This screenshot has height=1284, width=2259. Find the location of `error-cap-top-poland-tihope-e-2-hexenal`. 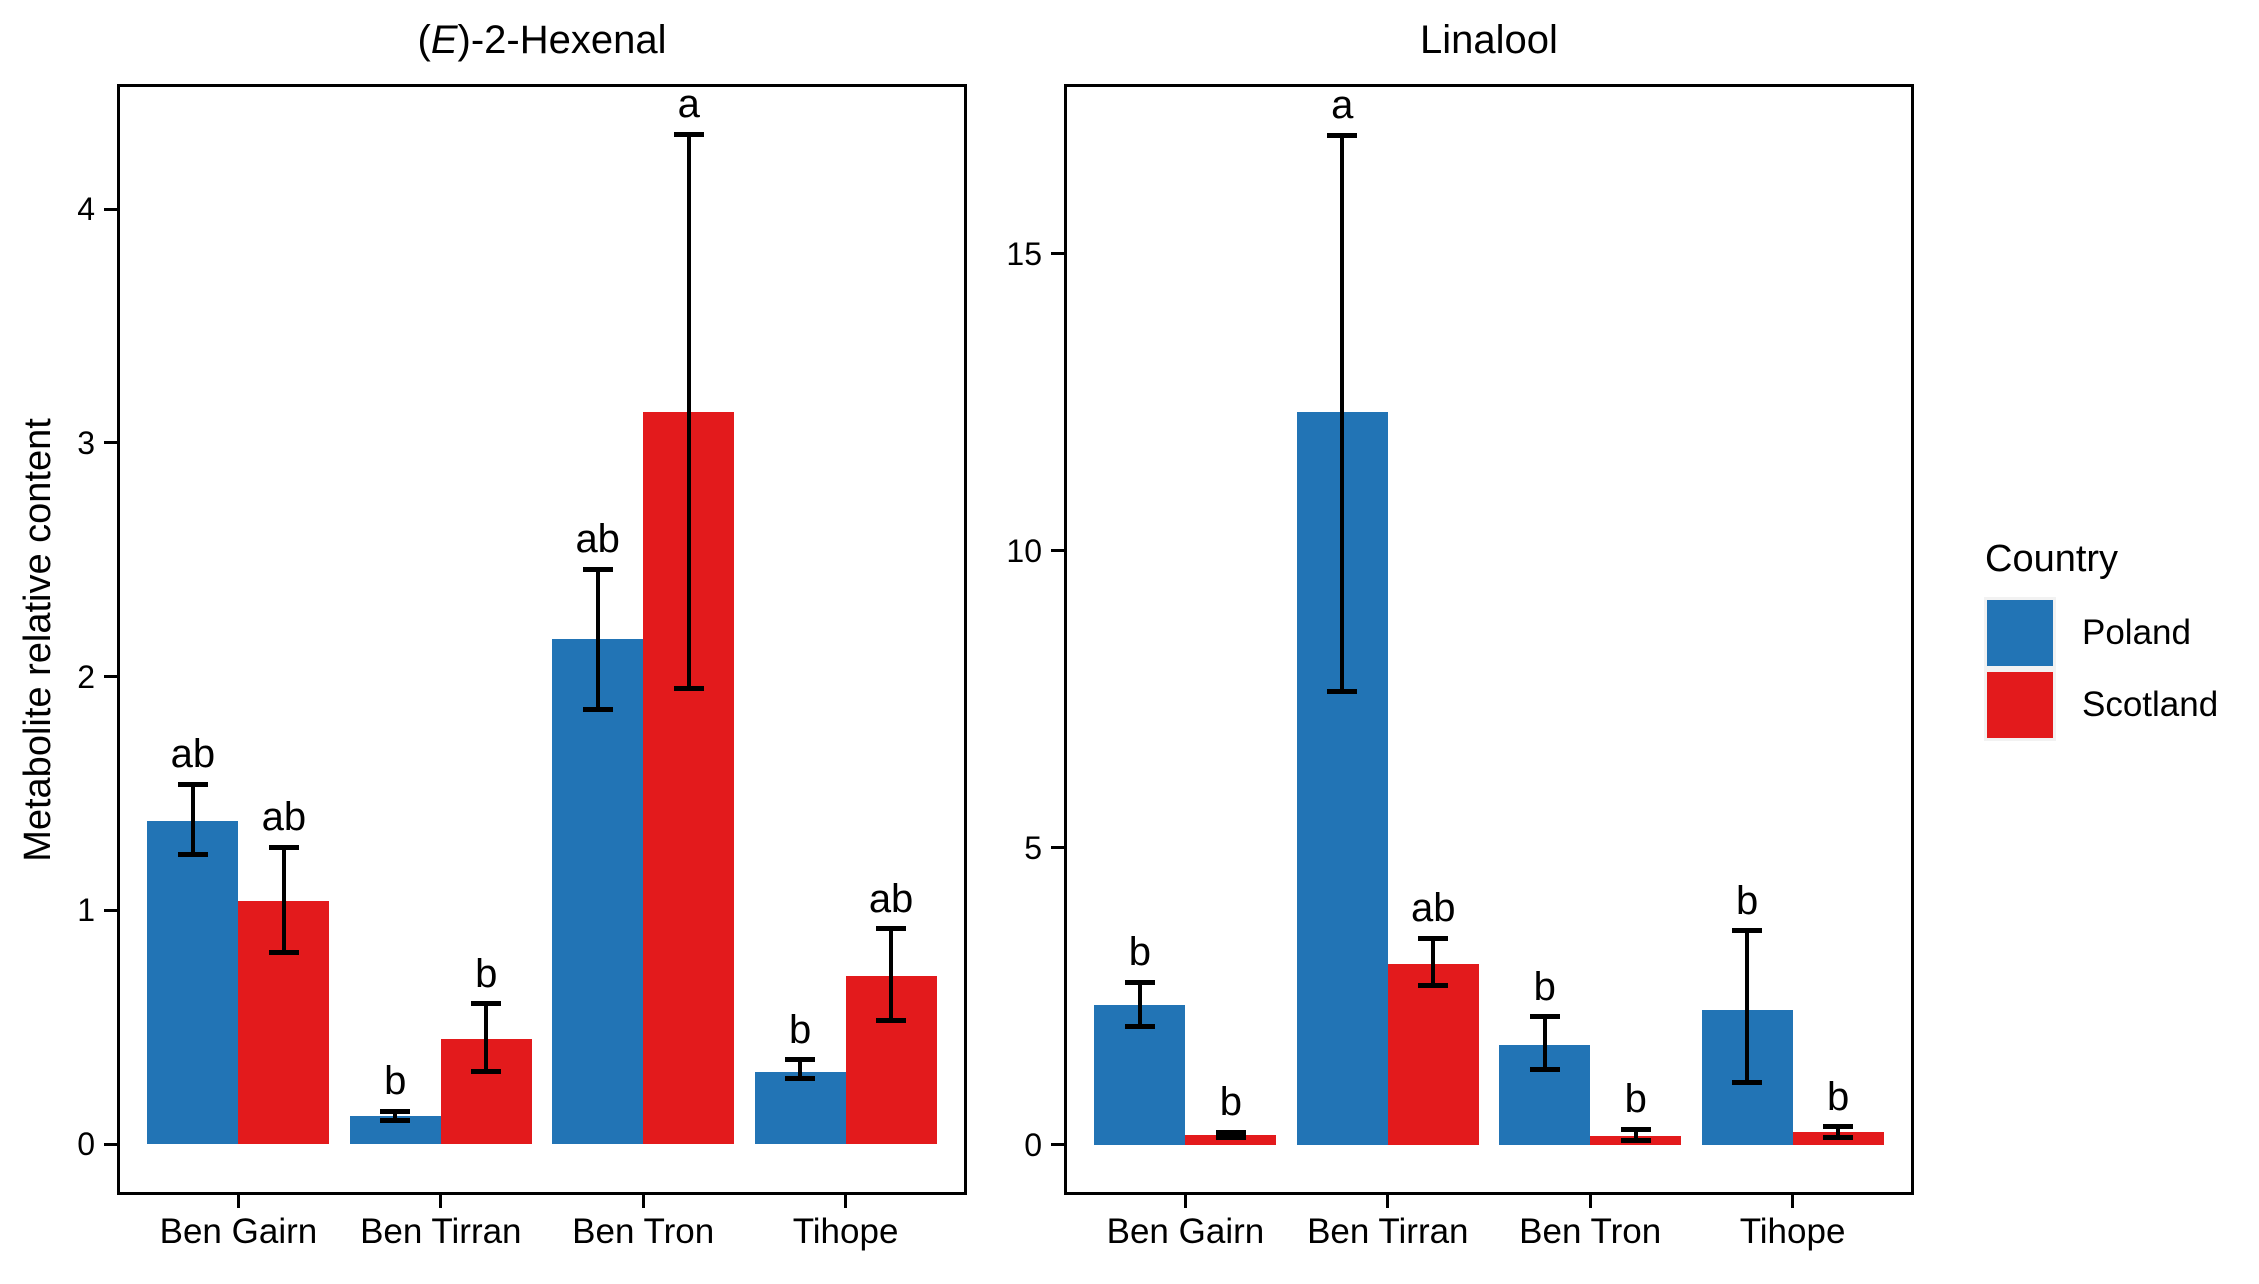

error-cap-top-poland-tihope-e-2-hexenal is located at coordinates (800, 1060).